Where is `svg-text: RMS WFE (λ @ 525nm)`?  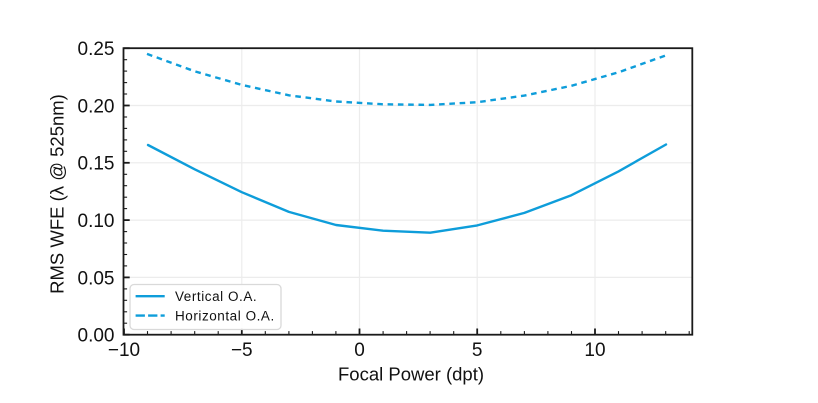
svg-text: RMS WFE (λ @ 525nm) is located at coordinates (57, 194).